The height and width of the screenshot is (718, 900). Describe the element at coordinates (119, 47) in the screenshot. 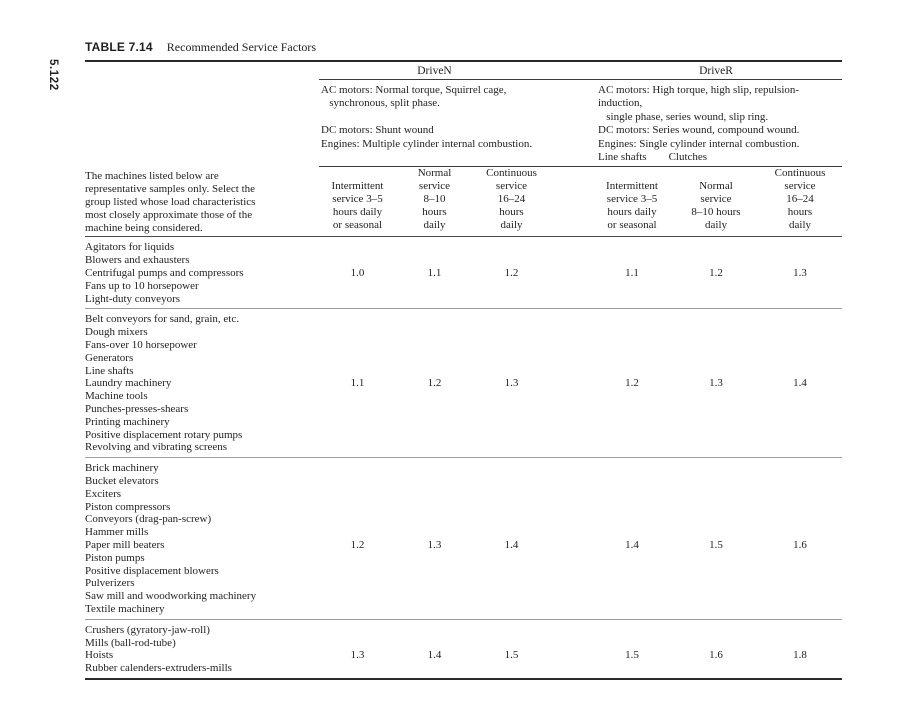

I see `table-label: TABLE 7.14` at that location.